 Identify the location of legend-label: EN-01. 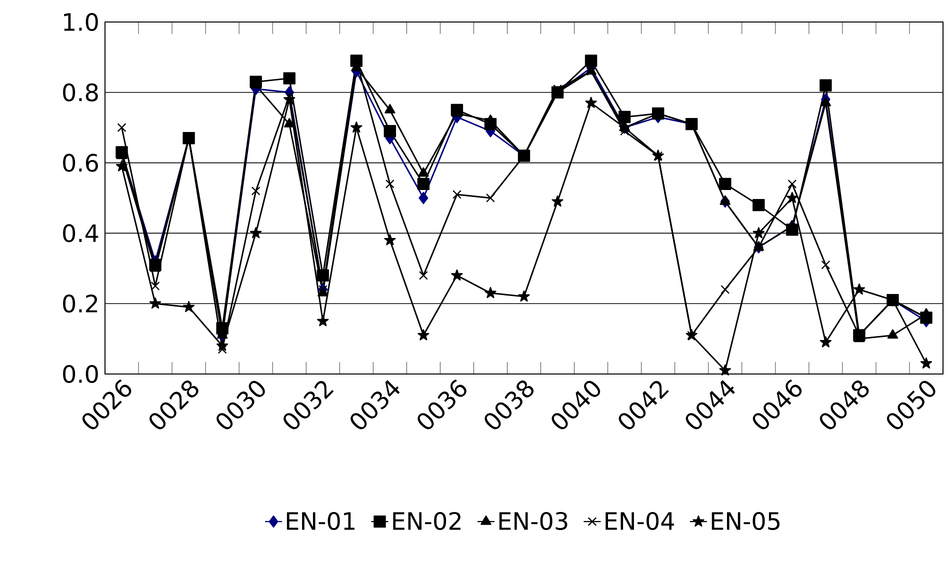
(320, 521).